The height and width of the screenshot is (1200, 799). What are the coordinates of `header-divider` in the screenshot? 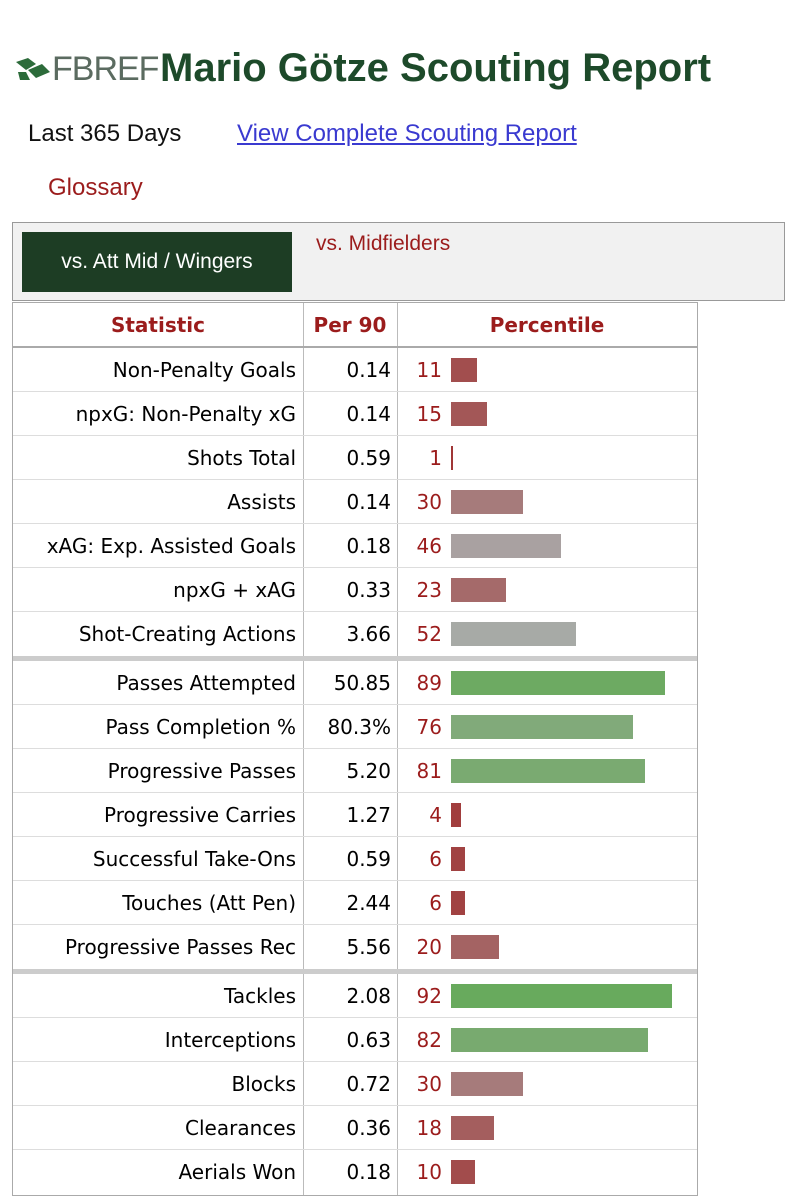 It's located at (355, 347).